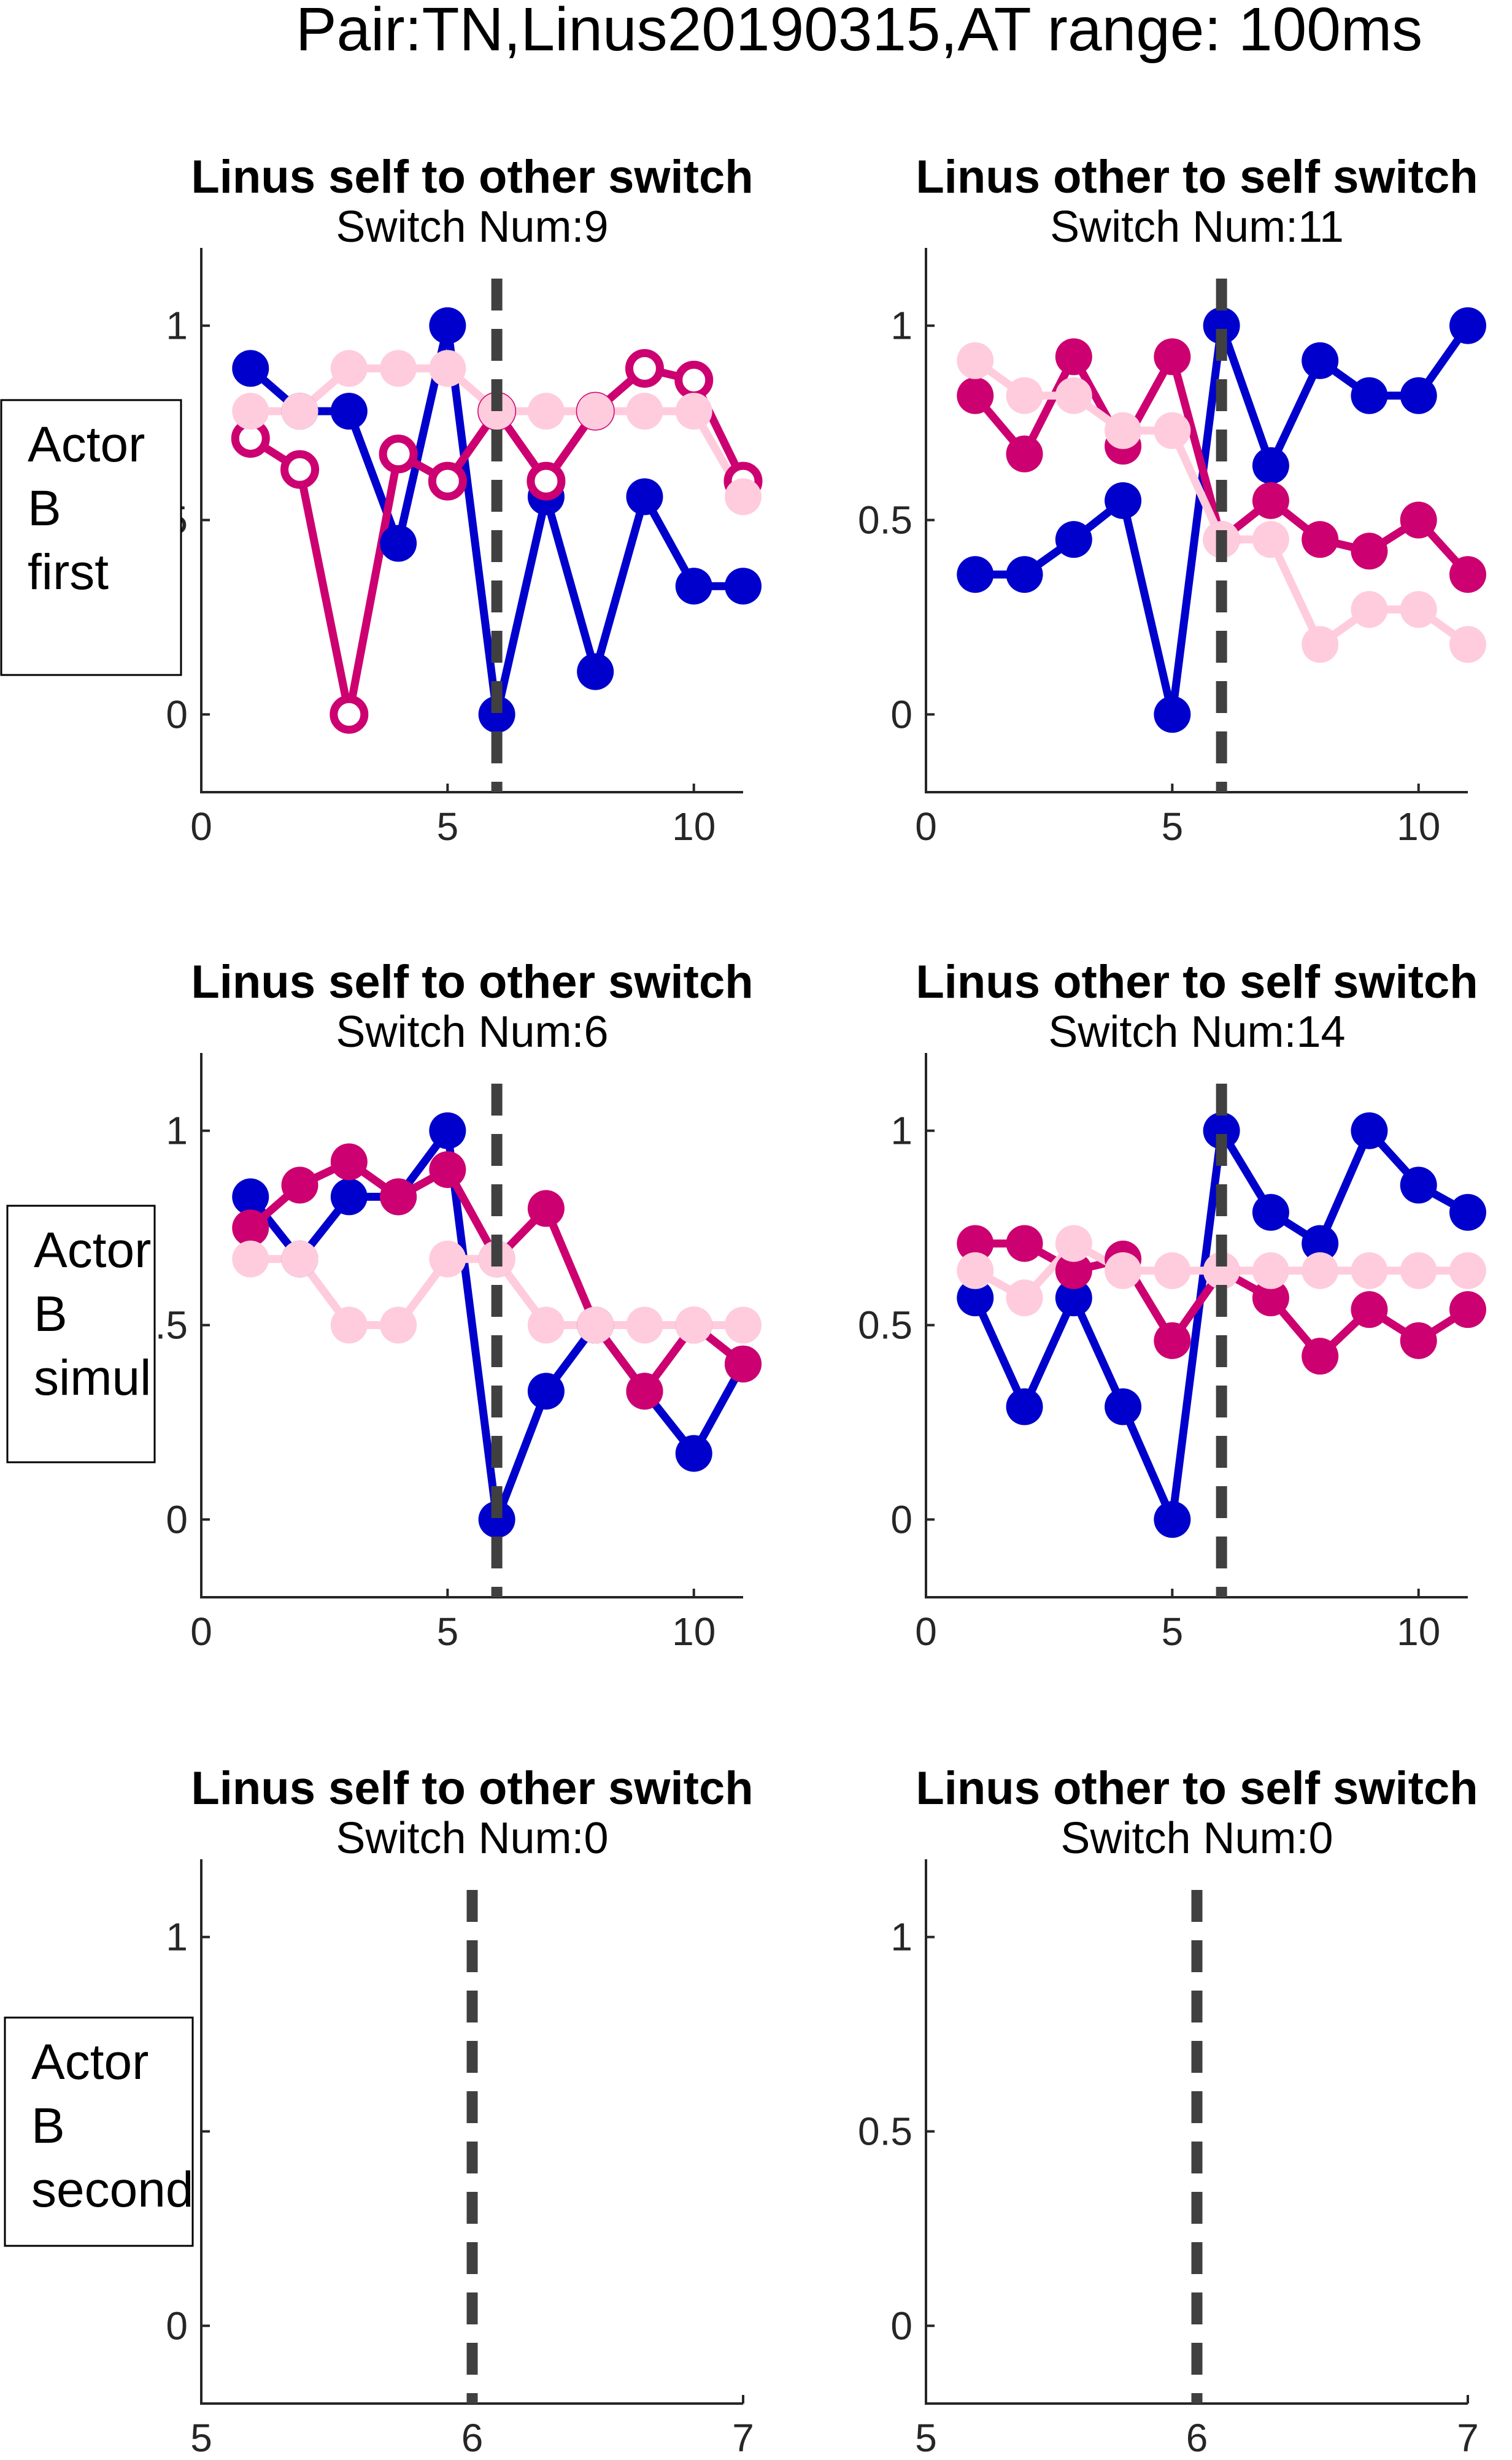 The height and width of the screenshot is (2460, 1512). I want to click on panel-subtitle: Switch Num:0, so click(1196, 1838).